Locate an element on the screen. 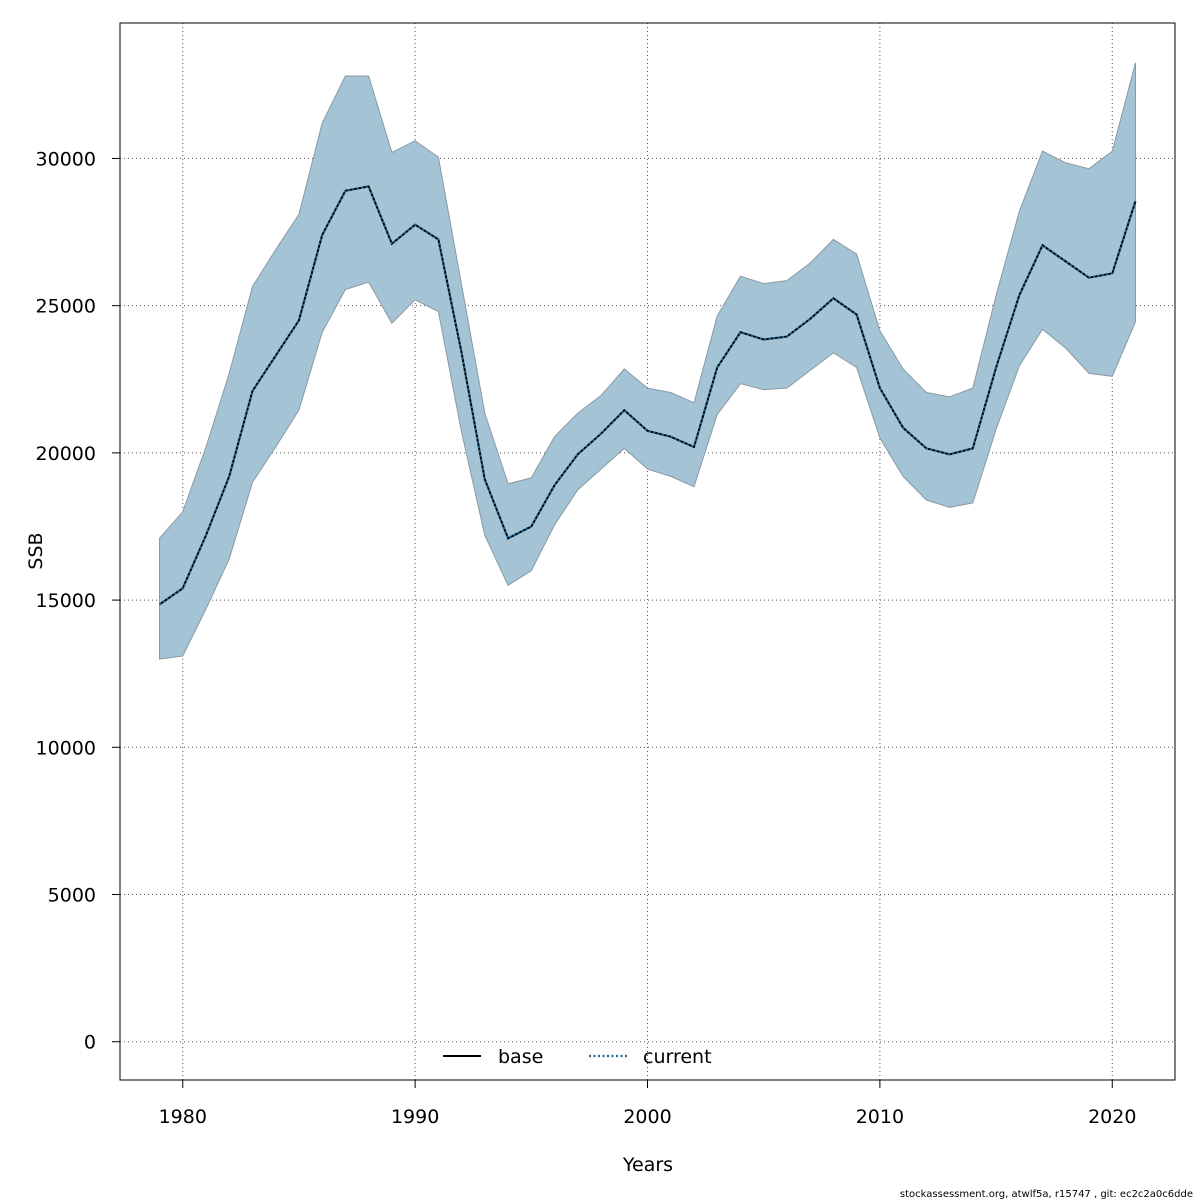 This screenshot has width=1200, height=1200. legend-label-current: current is located at coordinates (677, 1057).